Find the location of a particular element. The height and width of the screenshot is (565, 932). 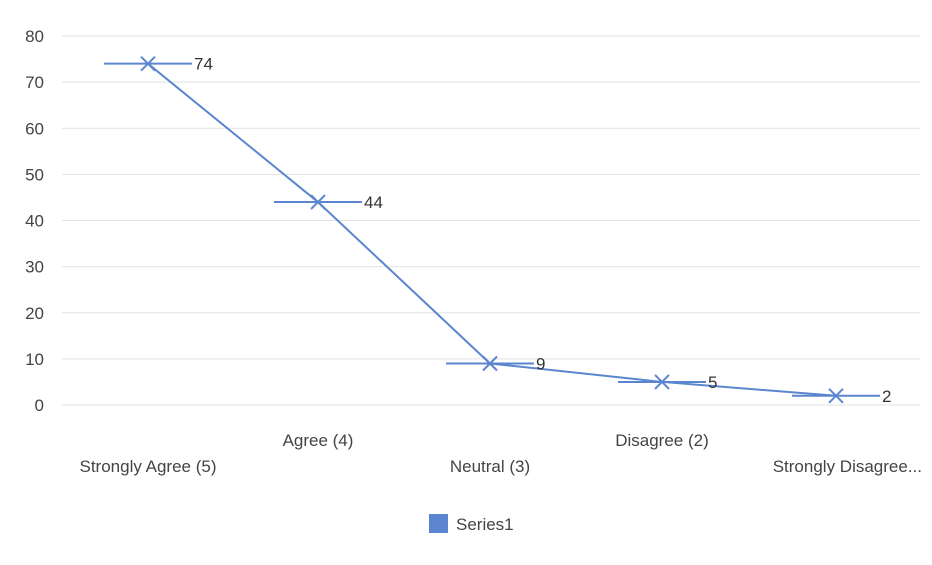

x-category-label: Agree (4) is located at coordinates (318, 440).